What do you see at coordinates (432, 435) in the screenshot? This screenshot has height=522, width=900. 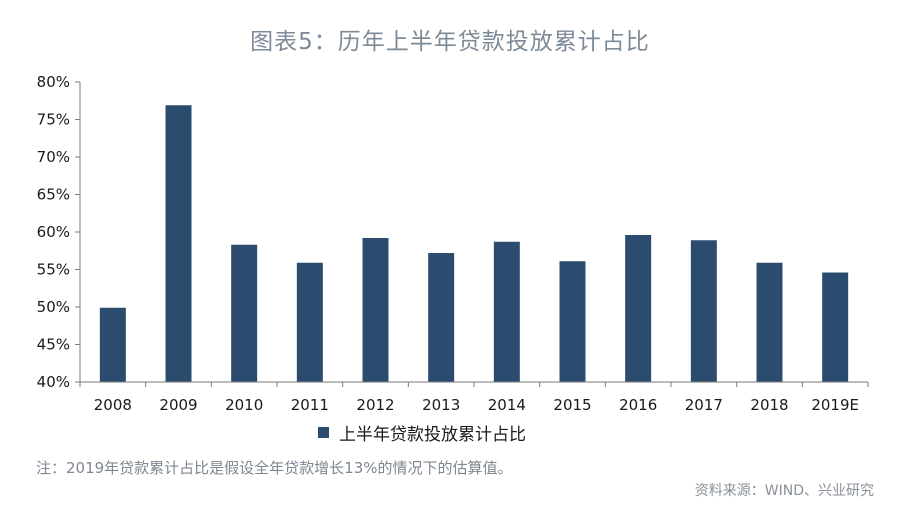 I see `legend-label: 上半年贷款投放累计占比` at bounding box center [432, 435].